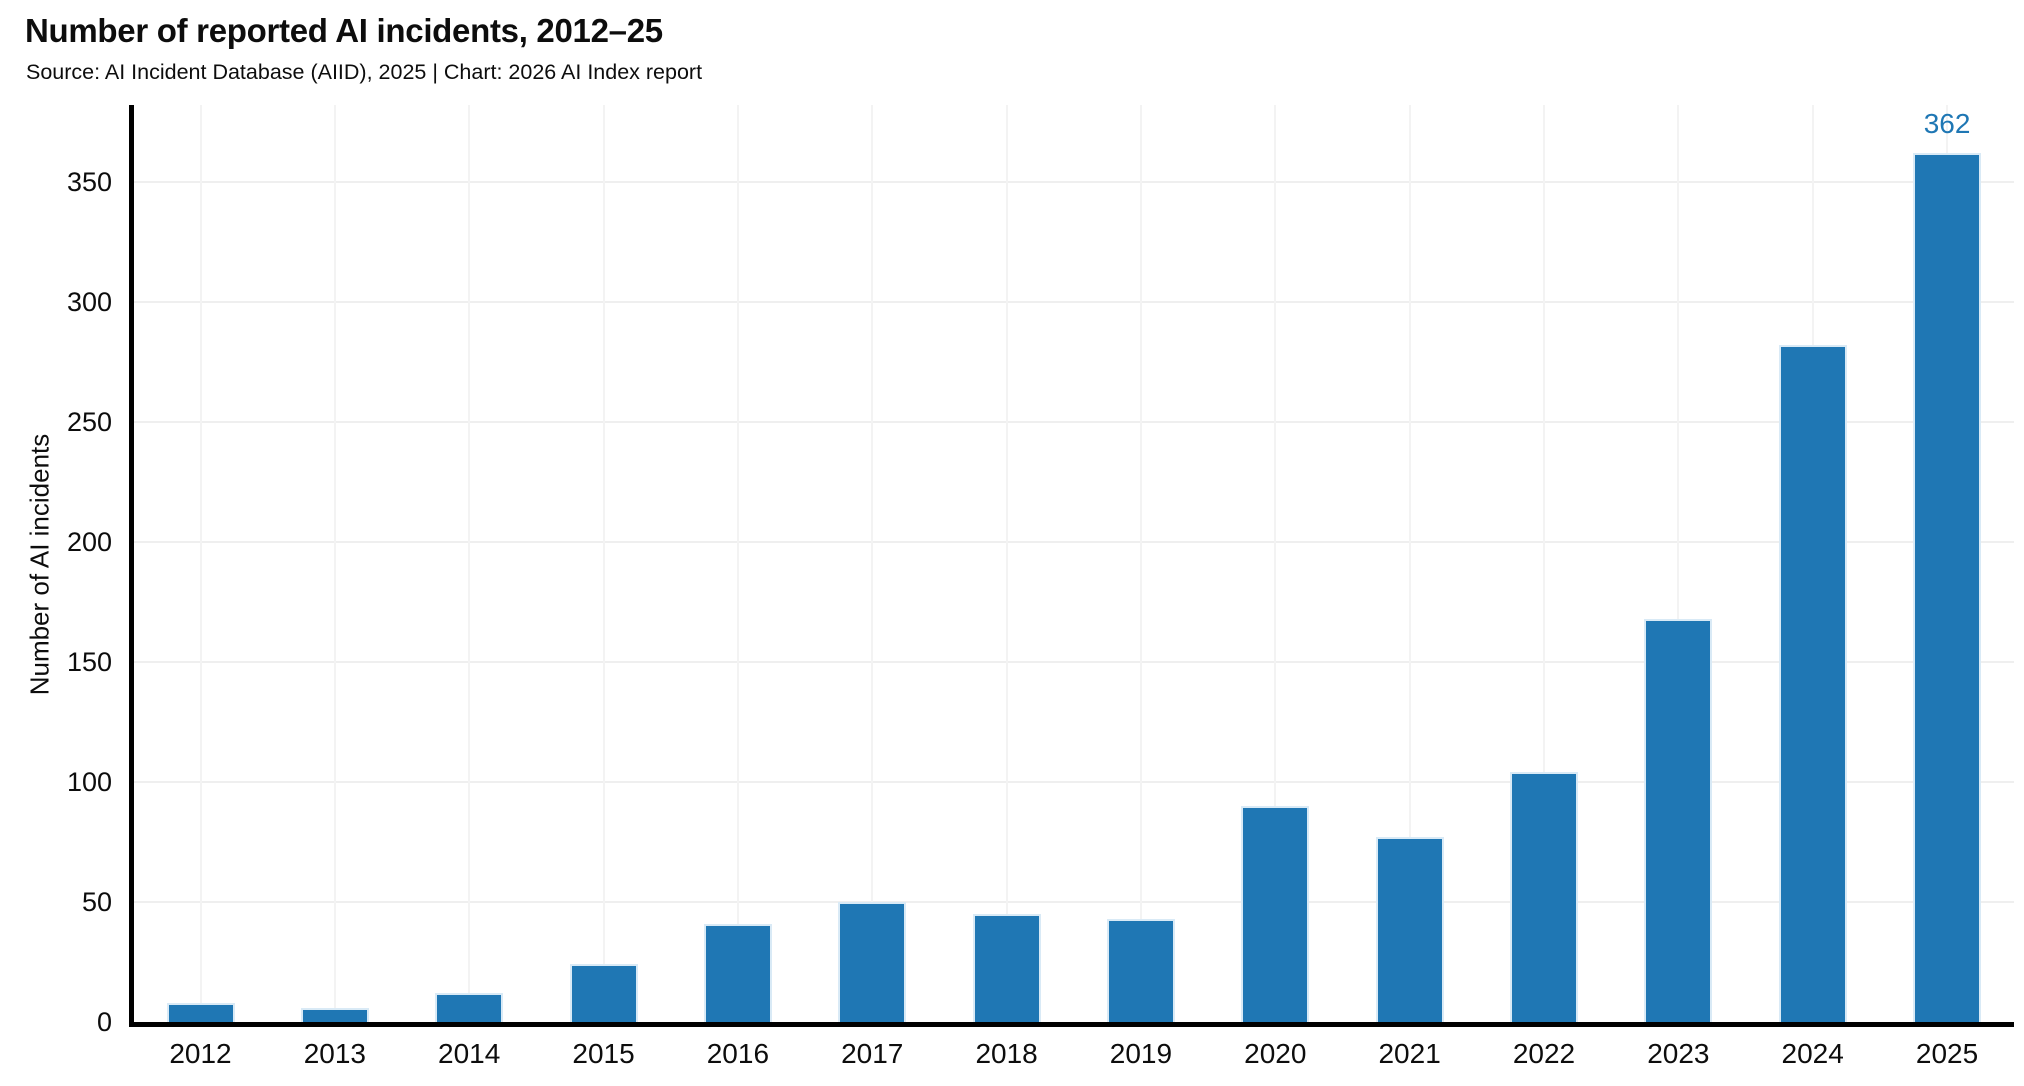 The image size is (2024, 1086). I want to click on x-tick-label-2018: 2018, so click(1006, 1053).